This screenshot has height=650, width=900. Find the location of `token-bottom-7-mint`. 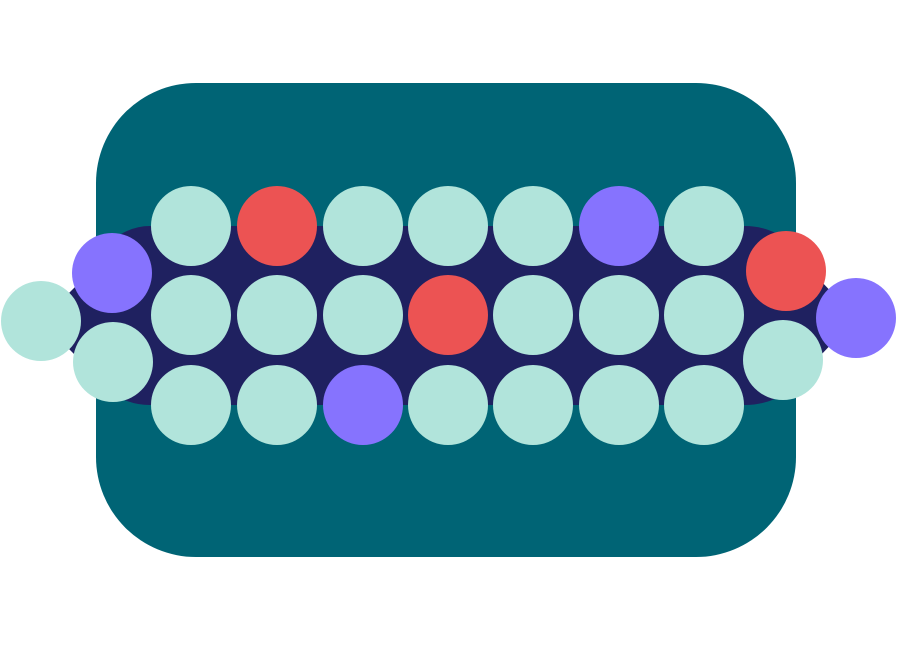

token-bottom-7-mint is located at coordinates (704, 405).